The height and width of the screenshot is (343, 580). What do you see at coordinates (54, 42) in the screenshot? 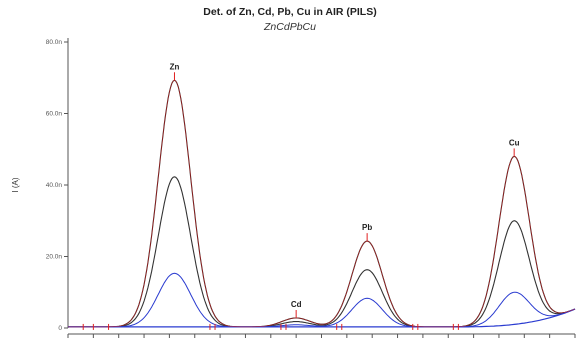
I see `y-tick-label: 80.0n` at bounding box center [54, 42].